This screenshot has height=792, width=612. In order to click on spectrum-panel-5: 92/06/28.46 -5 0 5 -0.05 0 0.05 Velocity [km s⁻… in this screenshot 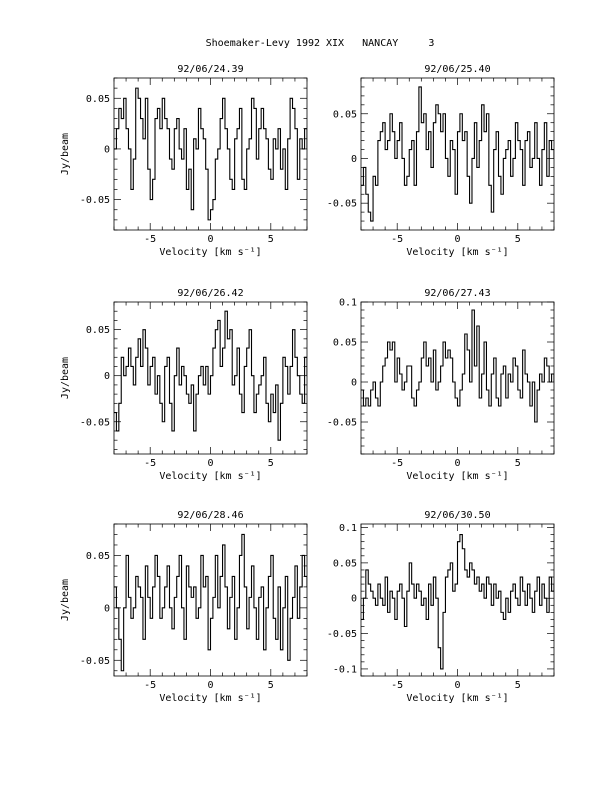, I will do `click(184, 607)`.